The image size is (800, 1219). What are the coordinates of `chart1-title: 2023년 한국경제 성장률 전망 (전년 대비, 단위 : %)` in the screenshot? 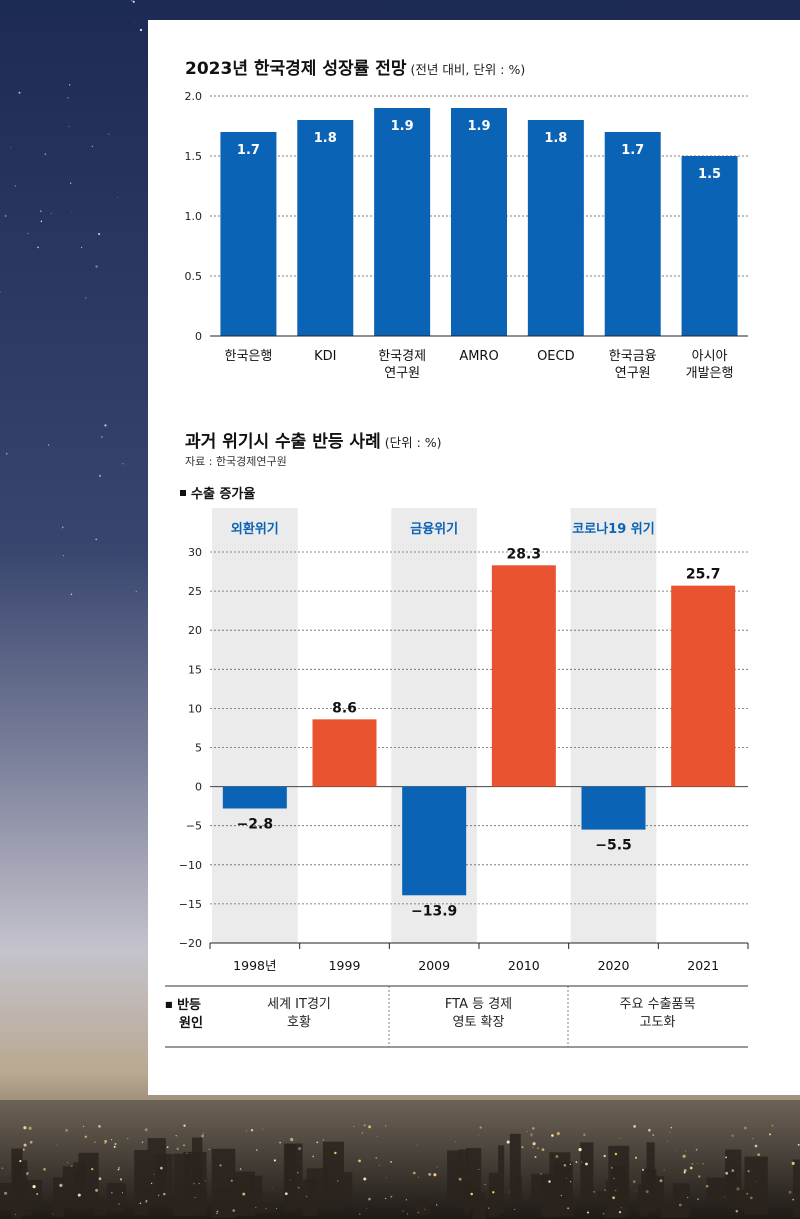 It's located at (355, 69).